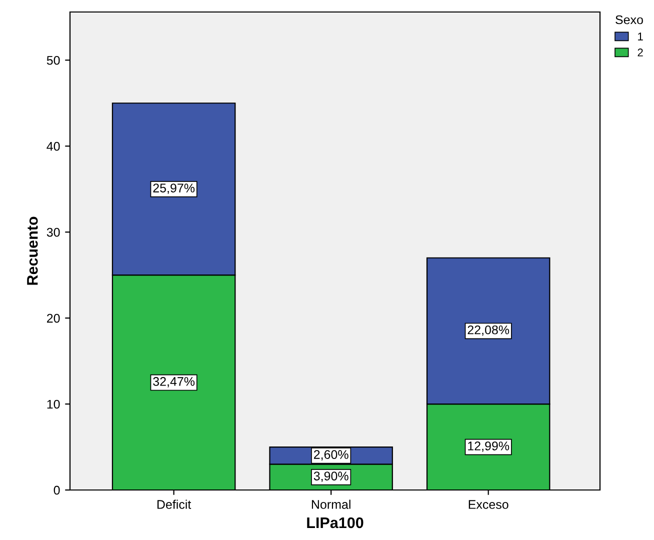  What do you see at coordinates (489, 330) in the screenshot?
I see `annotation: 22,08%` at bounding box center [489, 330].